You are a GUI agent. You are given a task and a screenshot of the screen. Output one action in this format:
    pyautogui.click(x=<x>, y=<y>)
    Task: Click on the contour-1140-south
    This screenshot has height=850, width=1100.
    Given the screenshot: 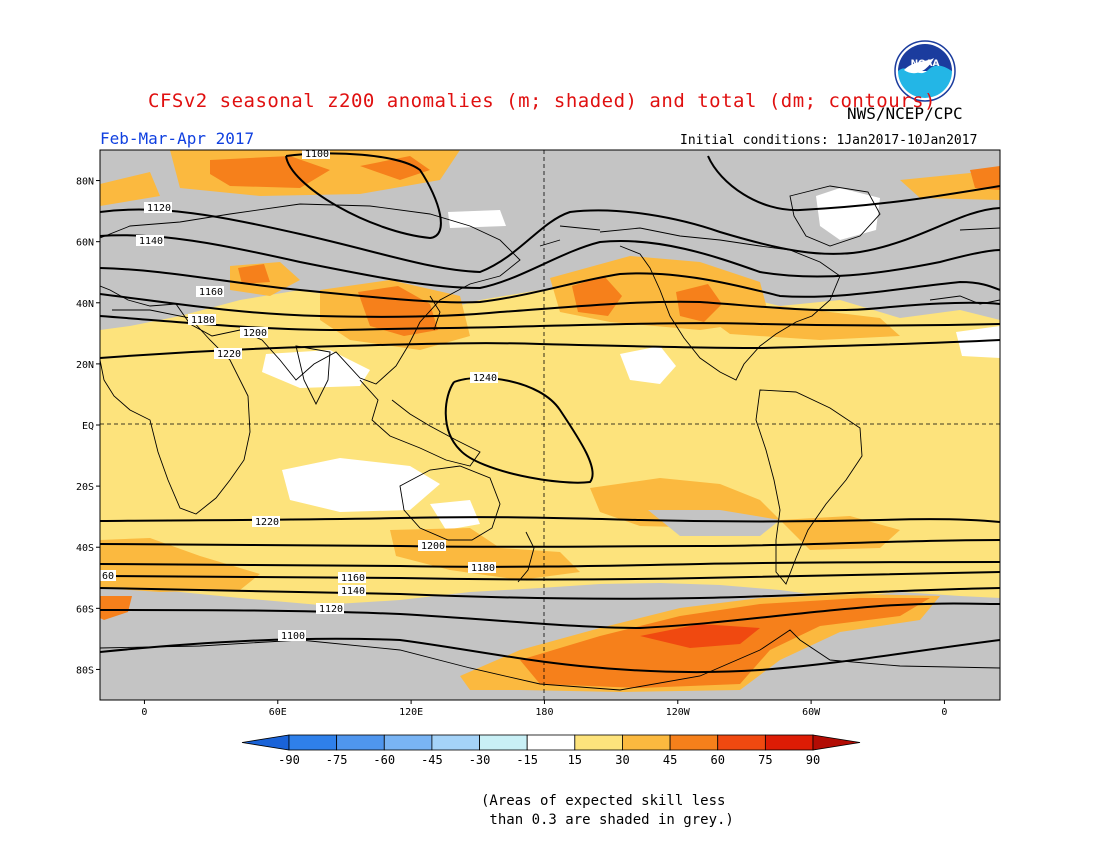 What is the action you would take?
    pyautogui.click(x=550, y=593)
    